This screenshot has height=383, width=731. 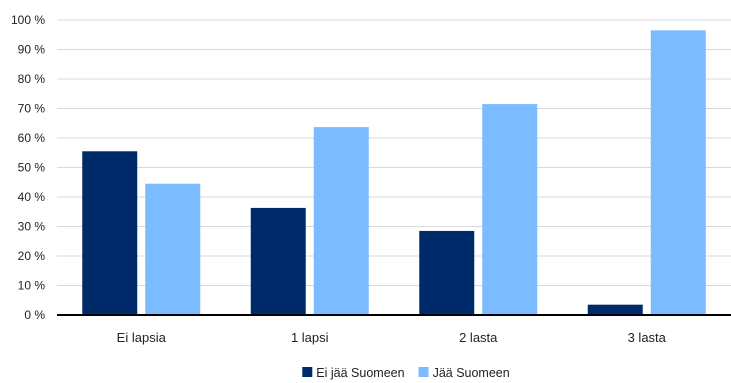 What do you see at coordinates (360, 373) in the screenshot?
I see `legend-label-ei-jaa-suomeen: Ei jää Suomeen` at bounding box center [360, 373].